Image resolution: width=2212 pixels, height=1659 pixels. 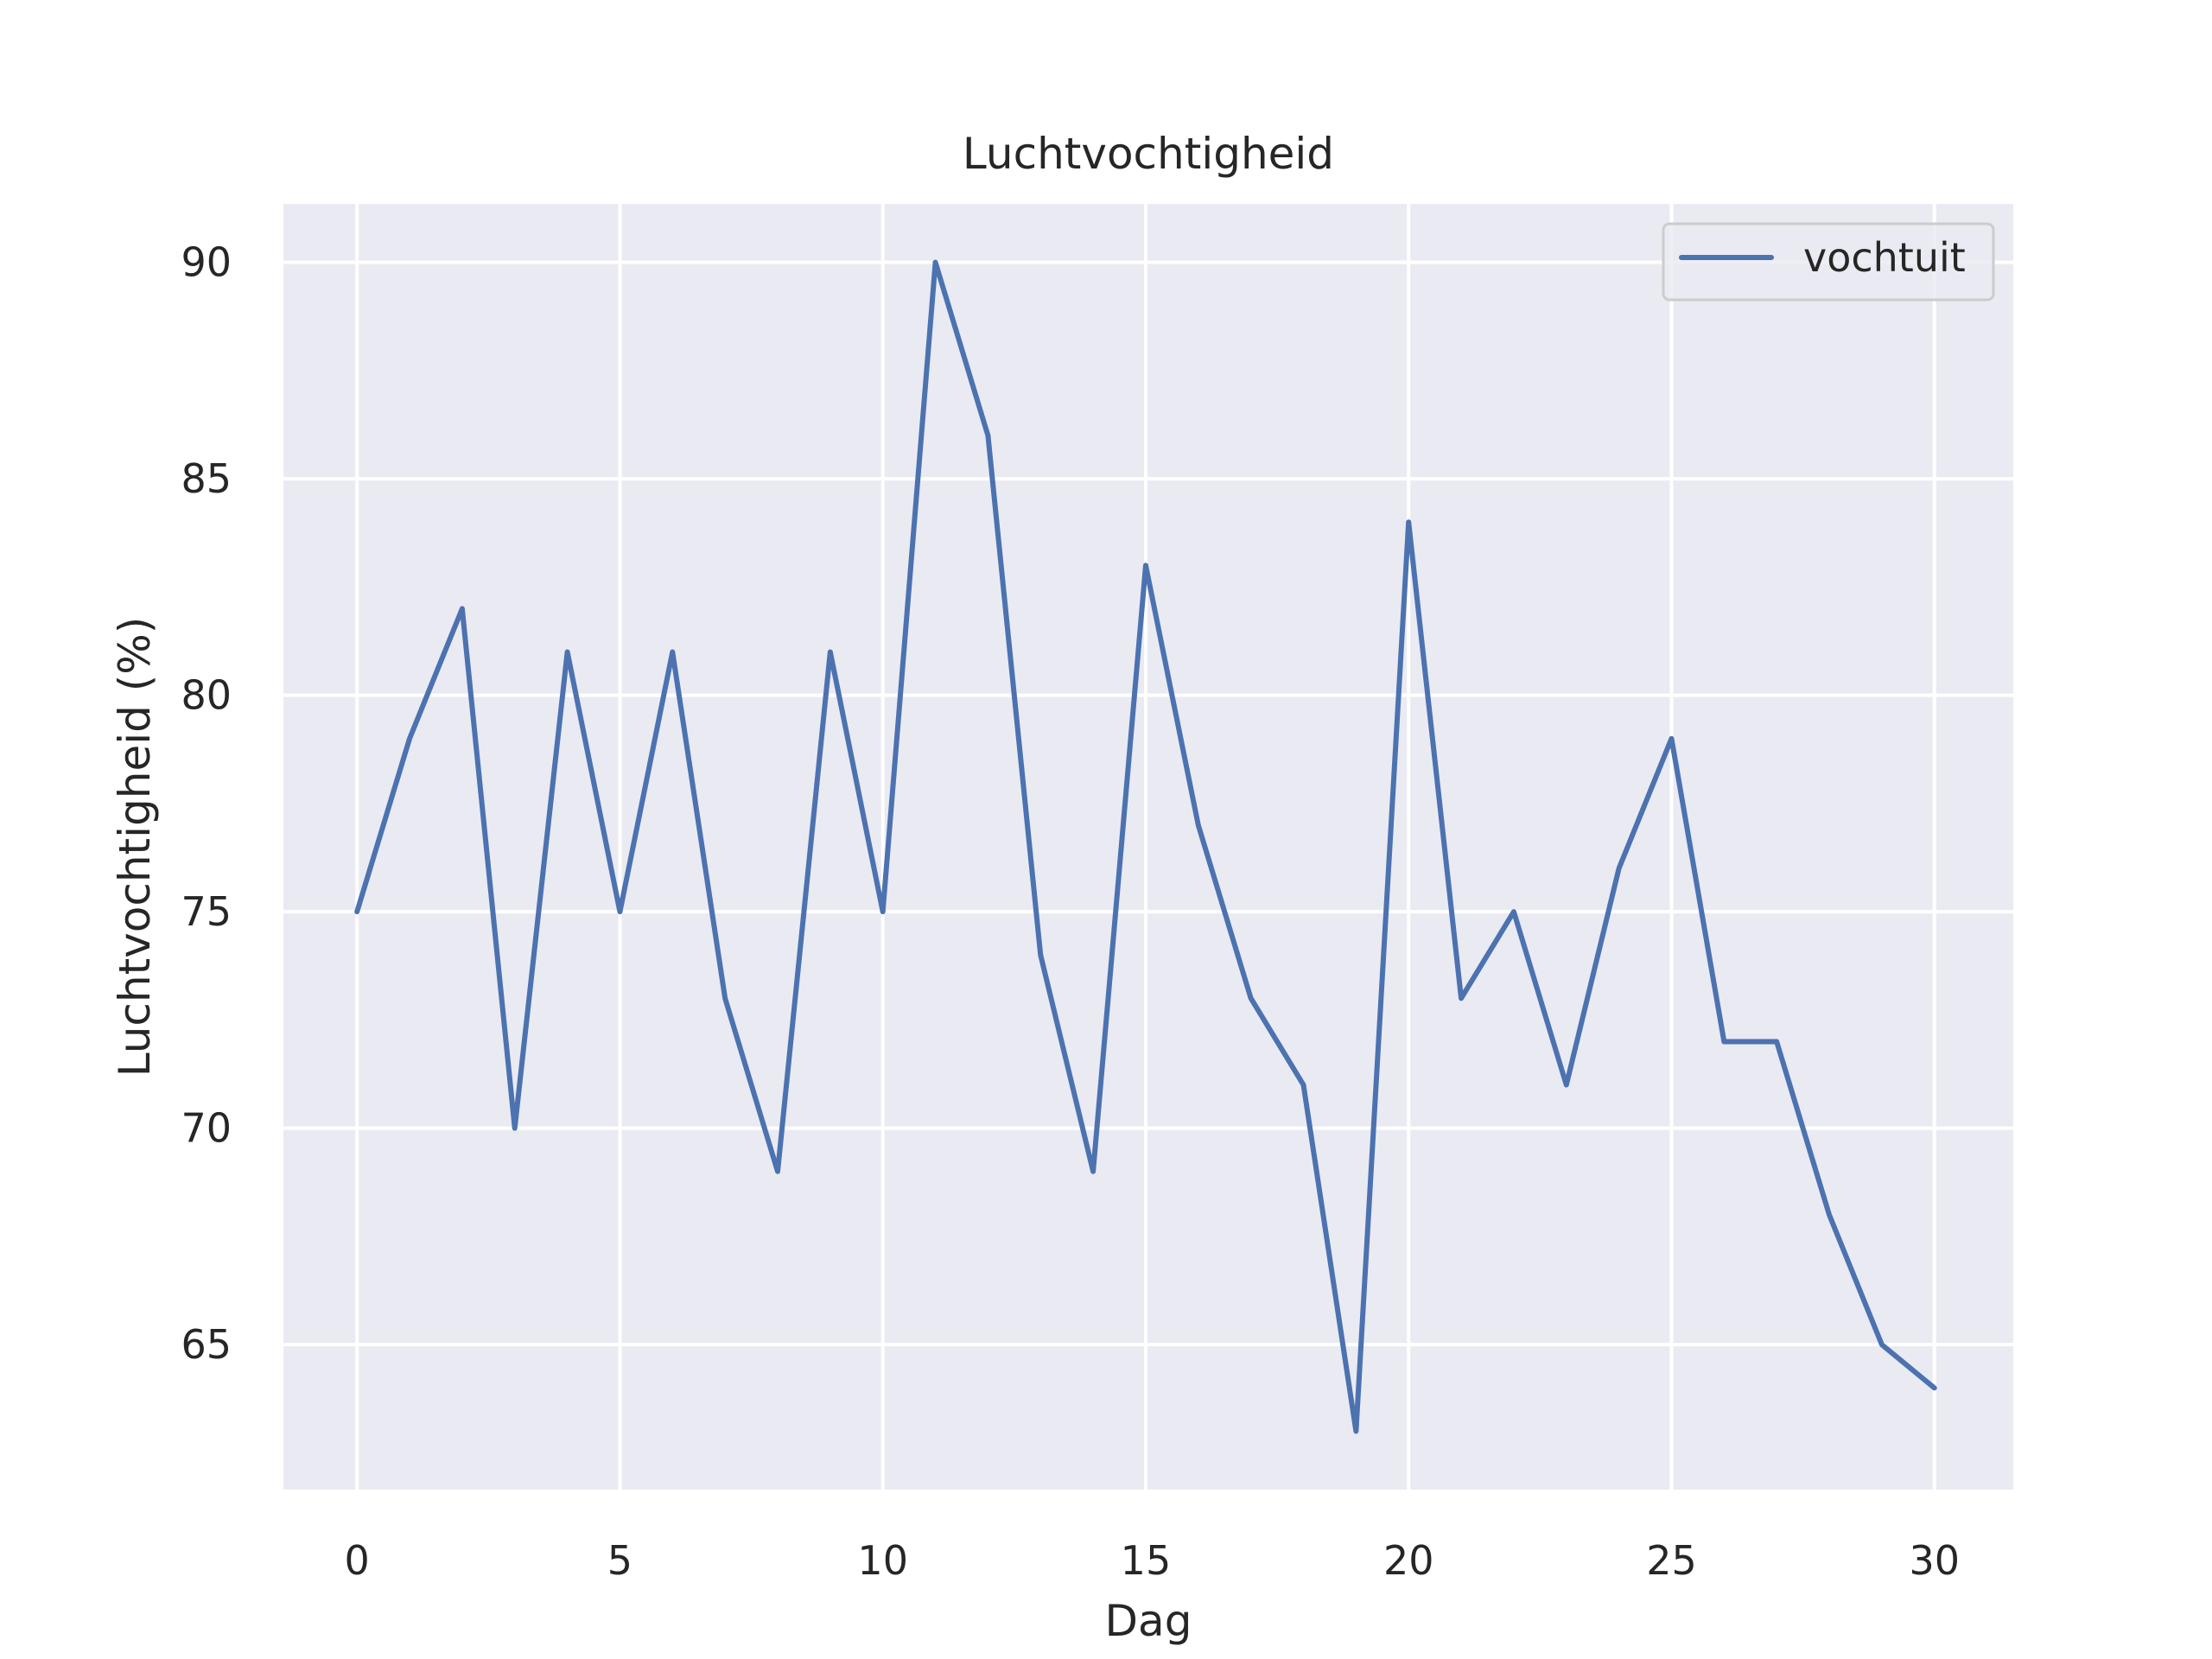 I want to click on y-tick-label: 90, so click(x=206, y=262).